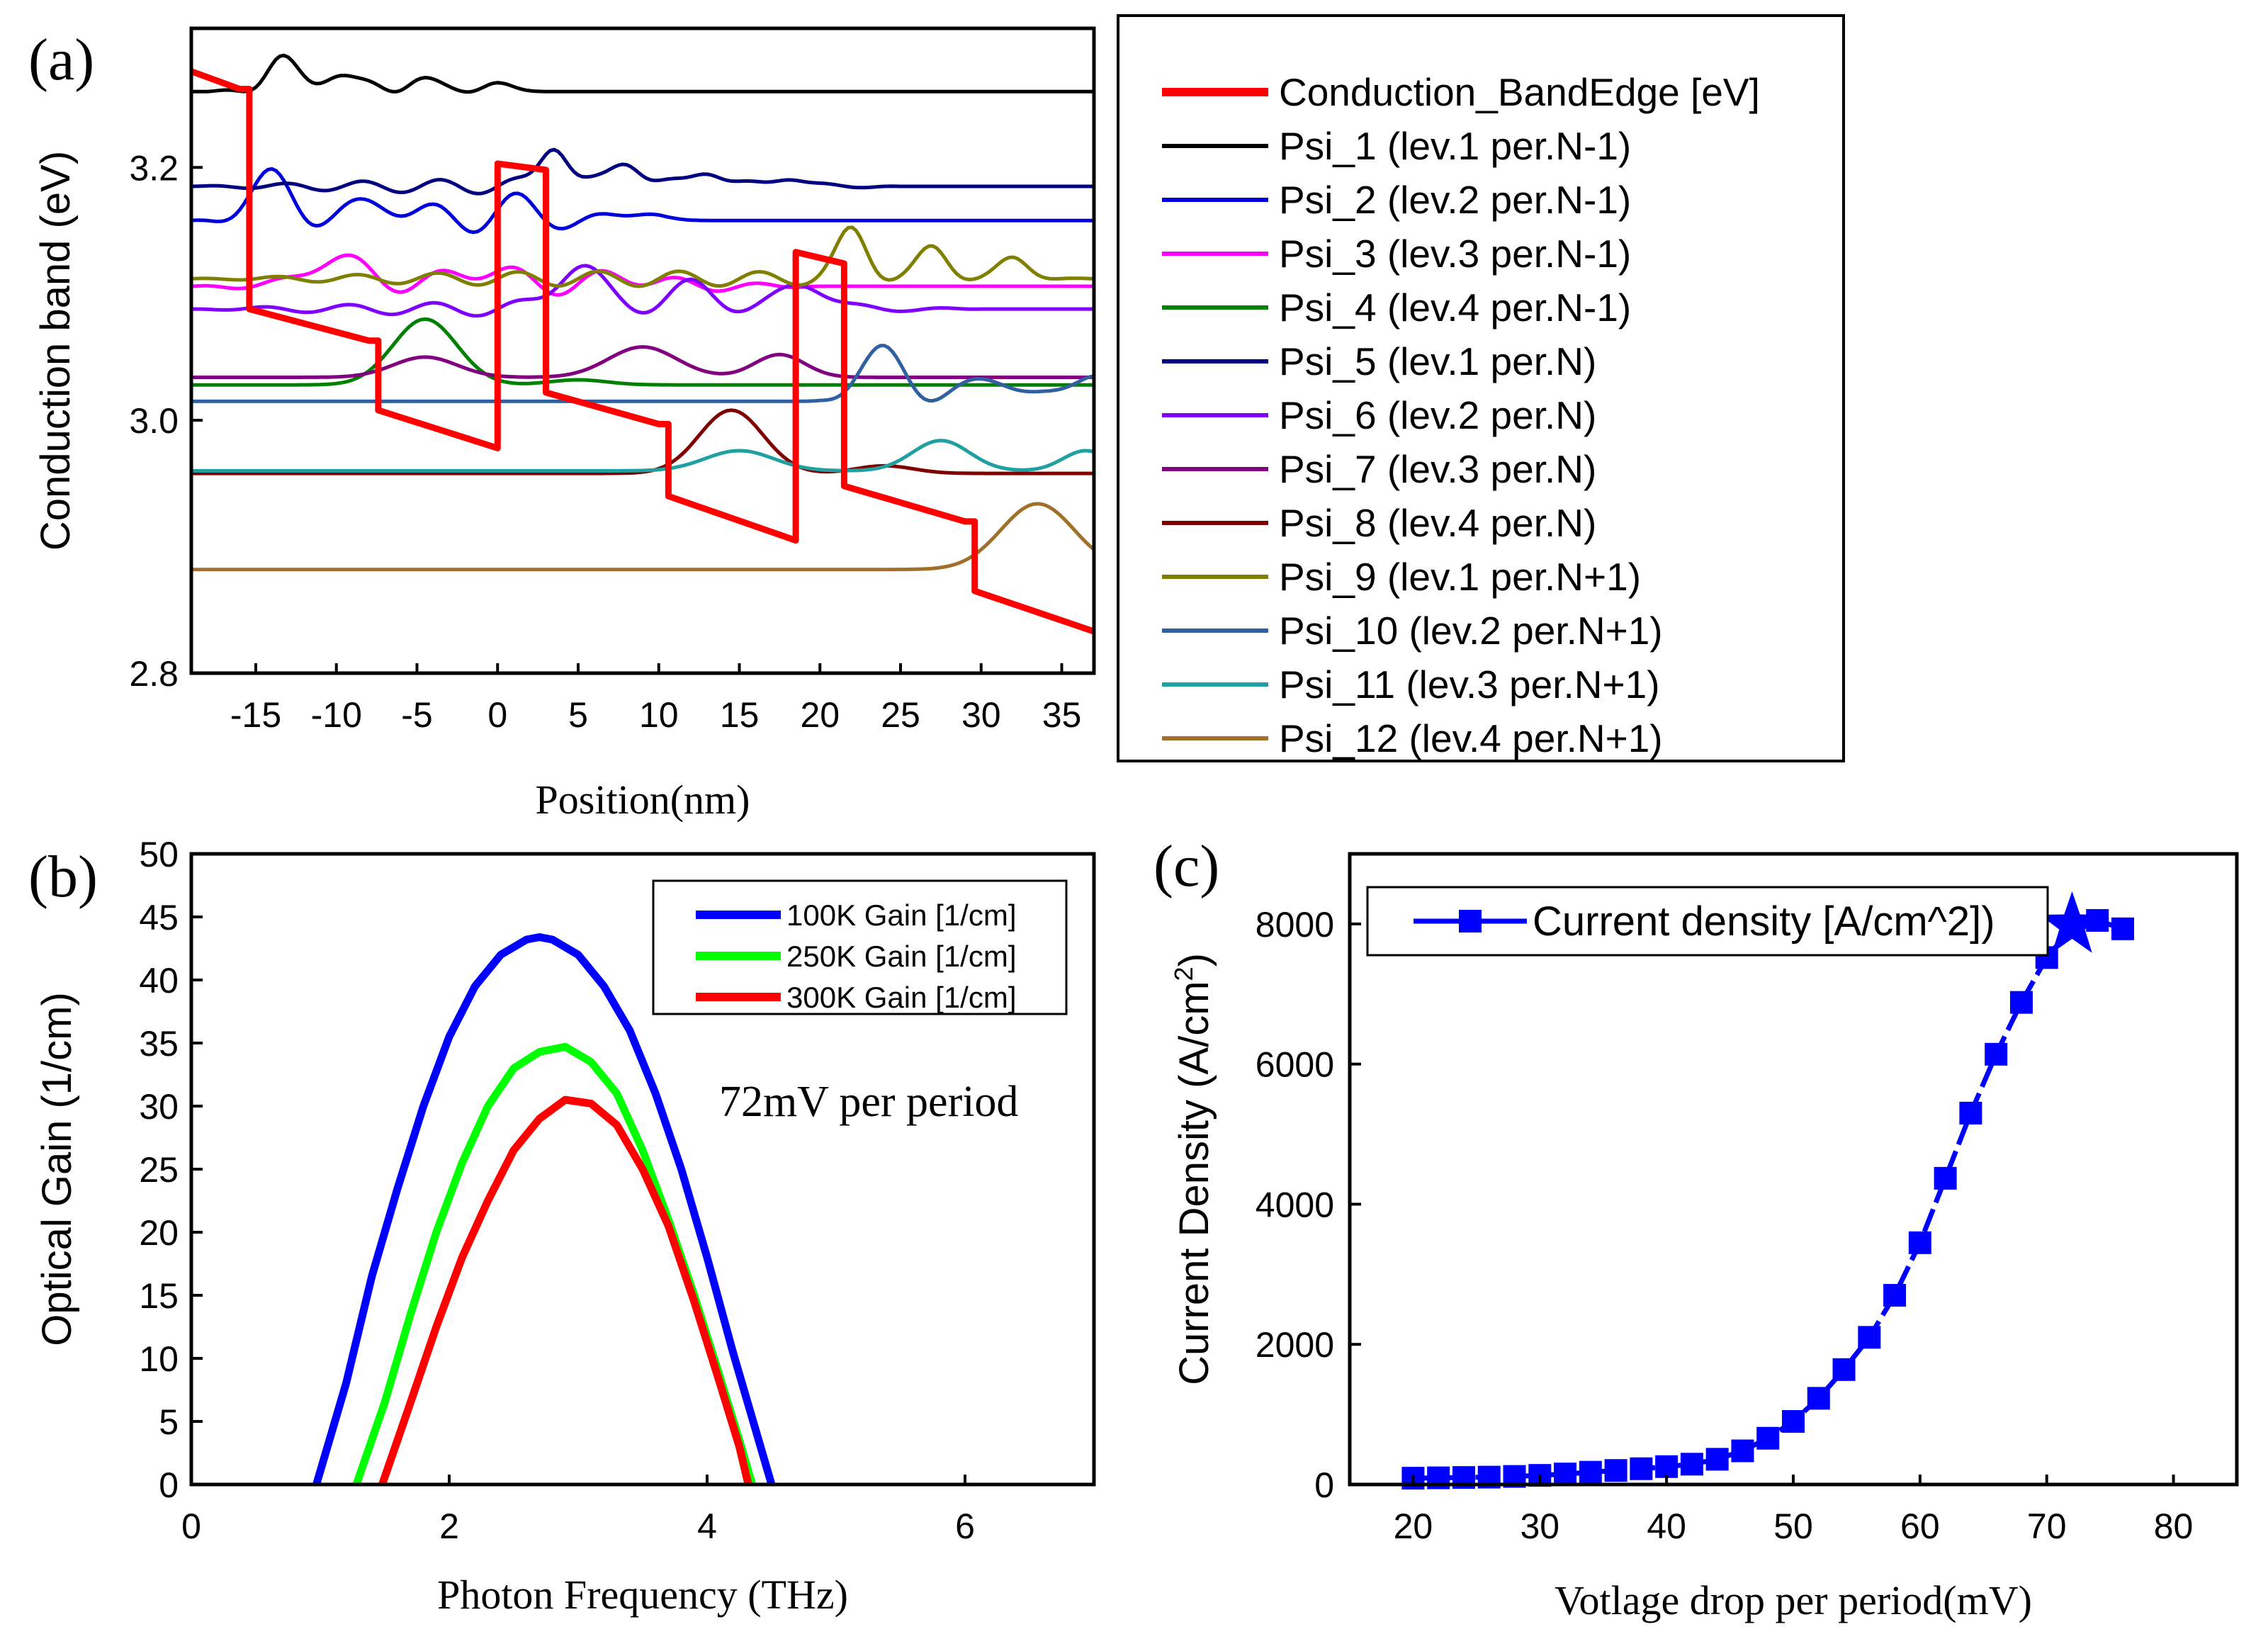 The image size is (2268, 1634). I want to click on y-tick-label: 20, so click(159, 1233).